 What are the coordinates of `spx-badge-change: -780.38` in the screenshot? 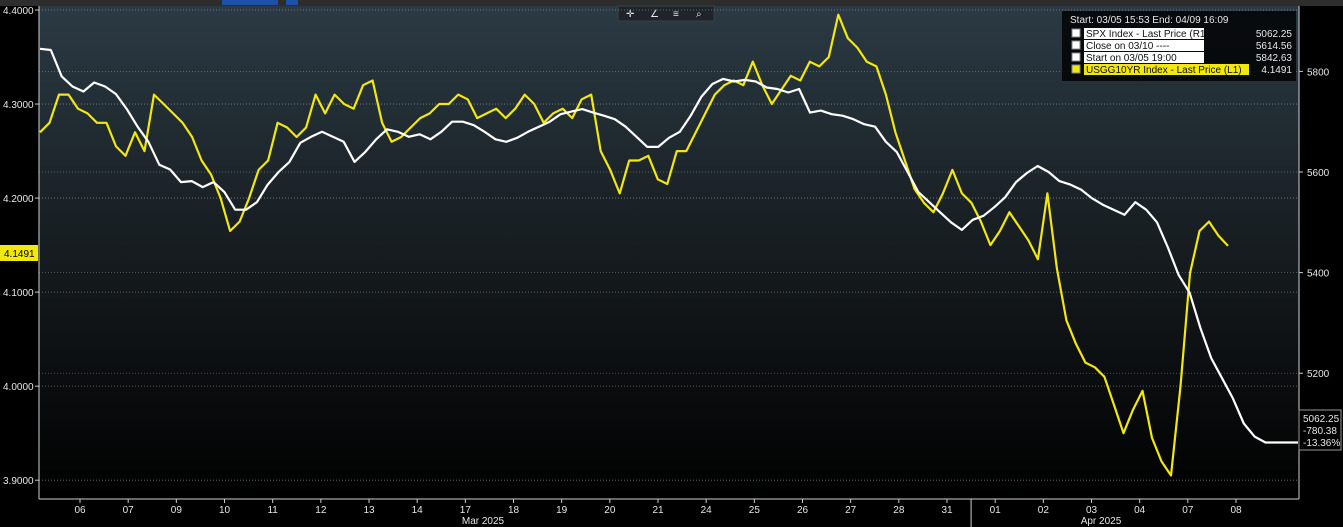 It's located at (1320, 431).